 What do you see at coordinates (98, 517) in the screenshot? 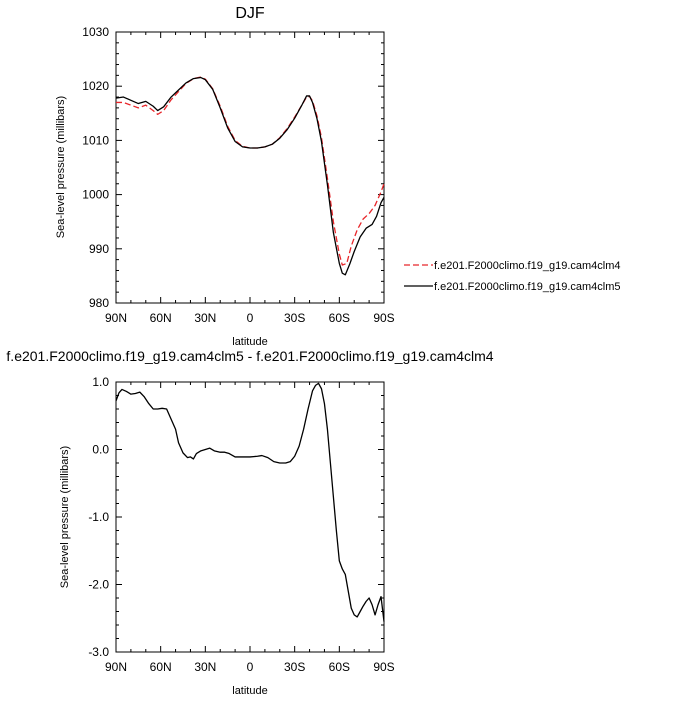
I see `bottom-y-tick-label: -1.0` at bounding box center [98, 517].